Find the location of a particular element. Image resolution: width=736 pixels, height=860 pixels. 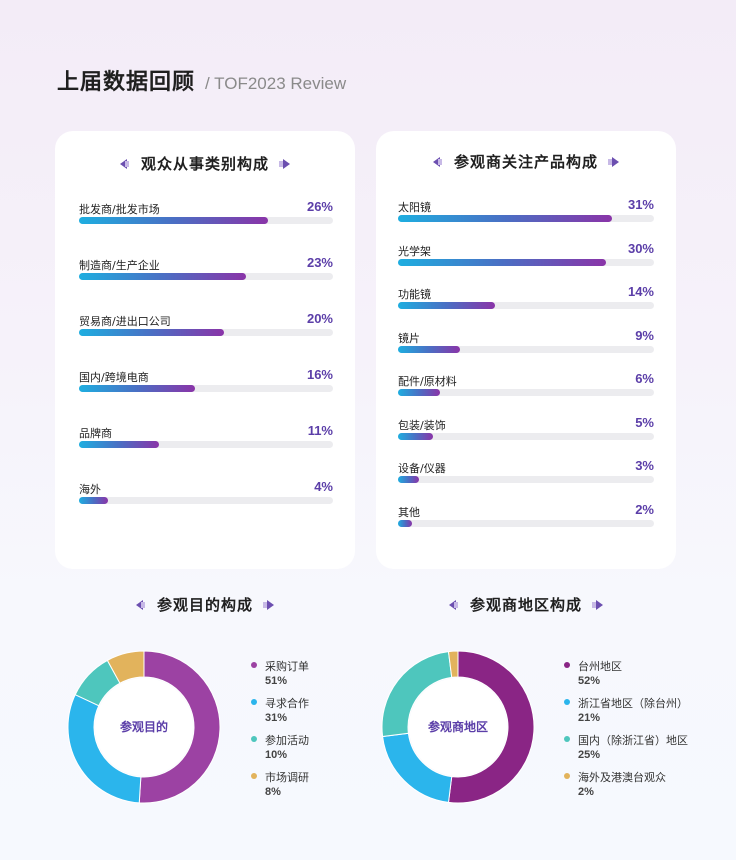

bar-value-label: 9% is located at coordinates (644, 335).